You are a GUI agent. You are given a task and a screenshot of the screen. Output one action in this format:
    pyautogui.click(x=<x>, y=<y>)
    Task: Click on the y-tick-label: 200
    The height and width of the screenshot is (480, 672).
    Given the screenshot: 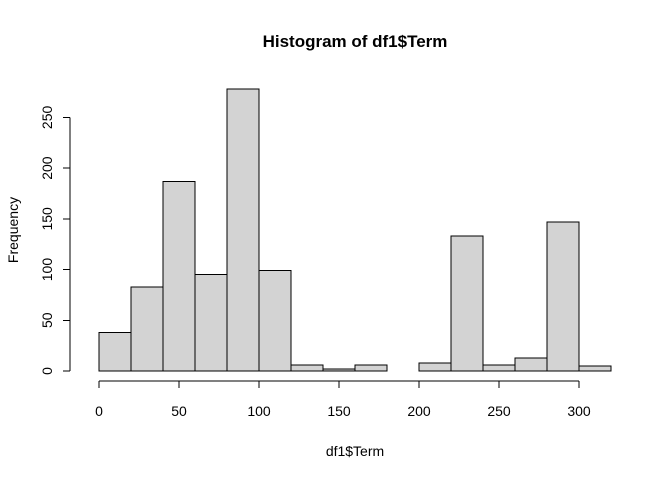 What is the action you would take?
    pyautogui.click(x=47, y=168)
    